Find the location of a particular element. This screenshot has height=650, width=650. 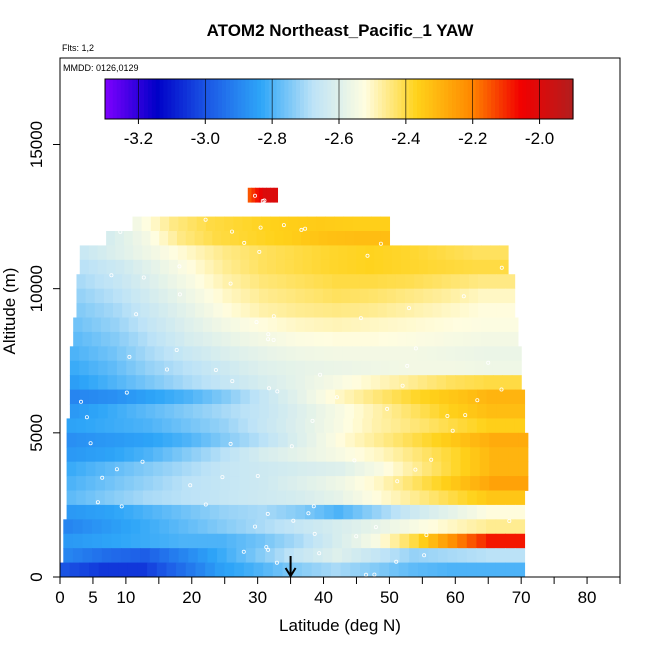

y-tick-label: 10000 is located at coordinates (36, 288).